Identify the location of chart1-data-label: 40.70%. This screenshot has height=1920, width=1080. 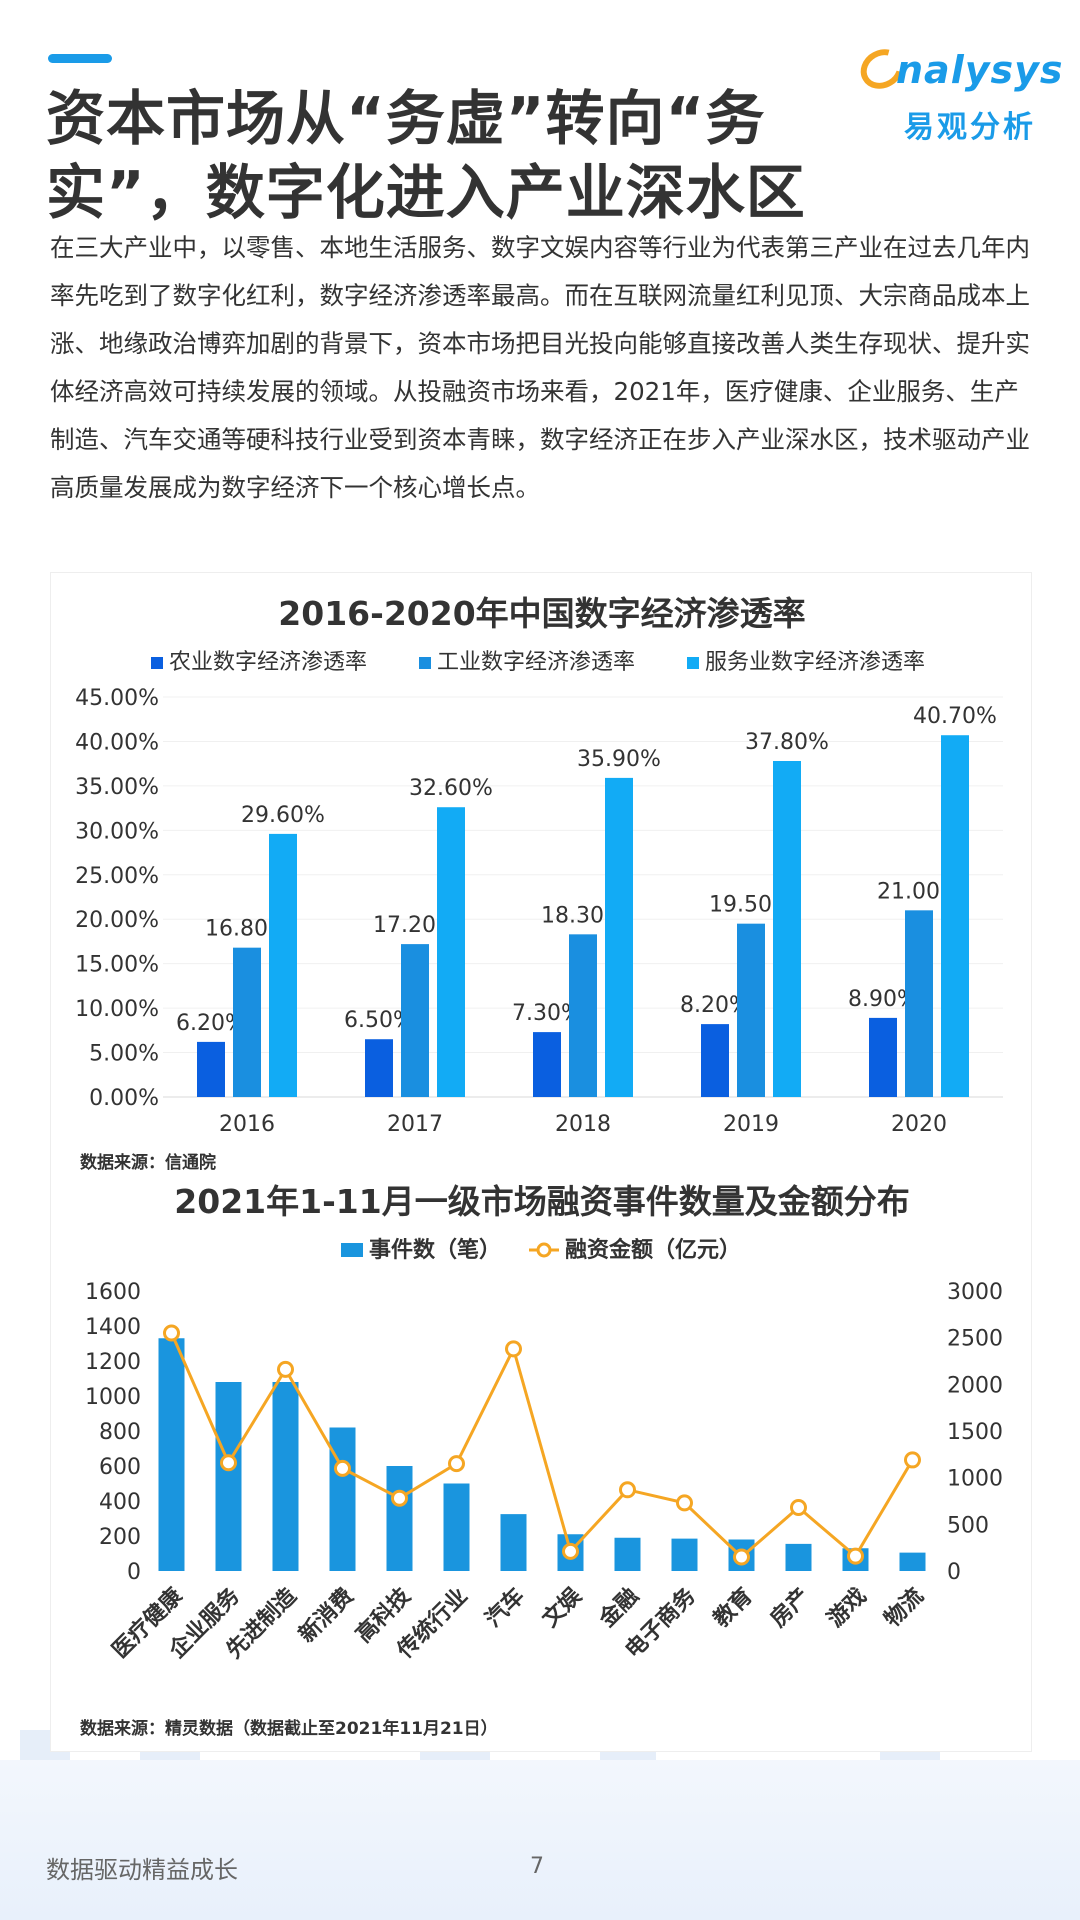
(955, 716).